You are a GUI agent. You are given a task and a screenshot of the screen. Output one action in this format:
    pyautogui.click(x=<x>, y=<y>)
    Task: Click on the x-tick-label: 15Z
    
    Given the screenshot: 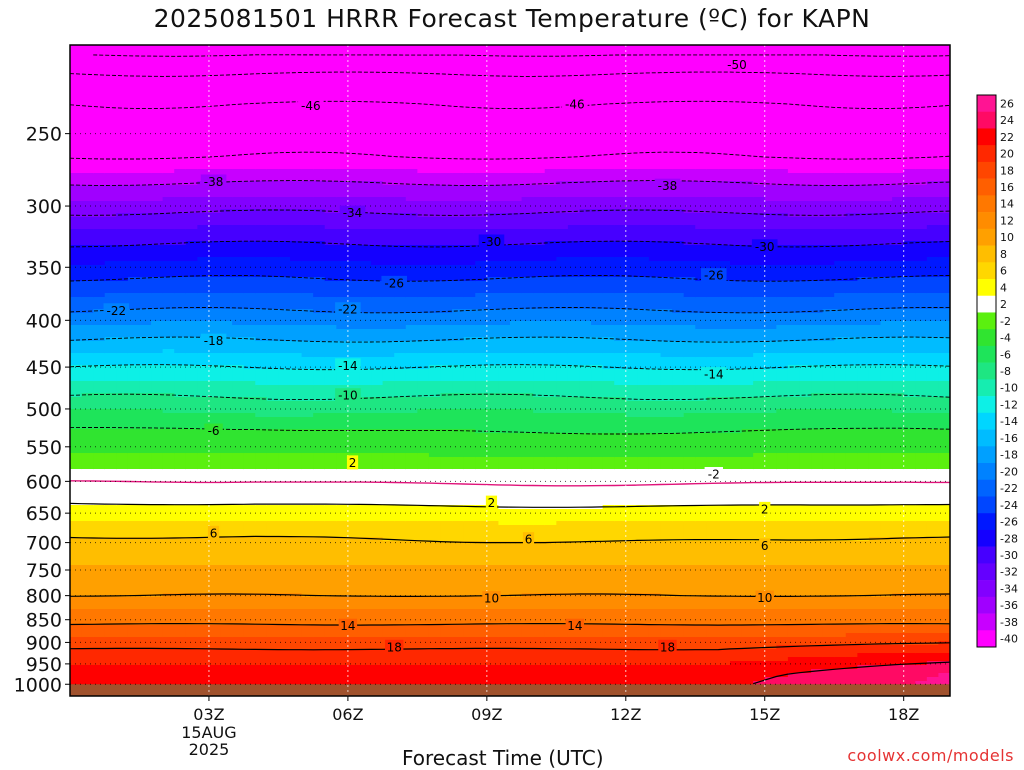 What is the action you would take?
    pyautogui.click(x=764, y=714)
    